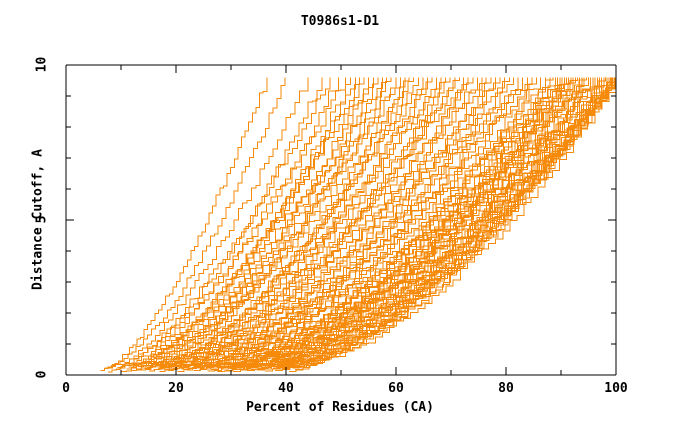  What do you see at coordinates (42, 374) in the screenshot?
I see `y-tick-label: 0` at bounding box center [42, 374].